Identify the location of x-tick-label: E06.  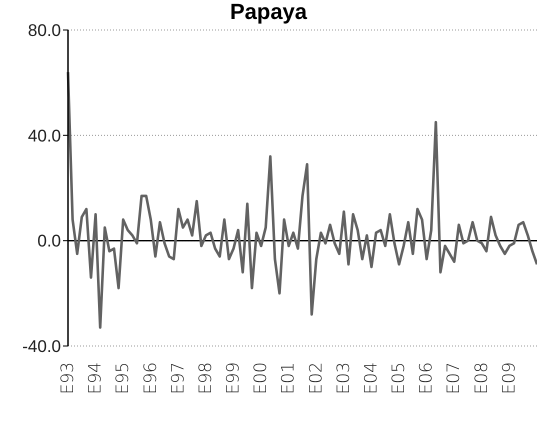
(426, 378).